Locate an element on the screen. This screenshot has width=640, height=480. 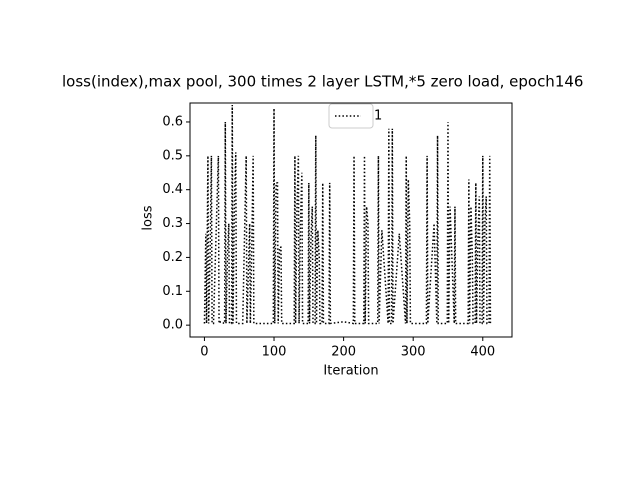
y-tick-label: 0.1 is located at coordinates (172, 291).